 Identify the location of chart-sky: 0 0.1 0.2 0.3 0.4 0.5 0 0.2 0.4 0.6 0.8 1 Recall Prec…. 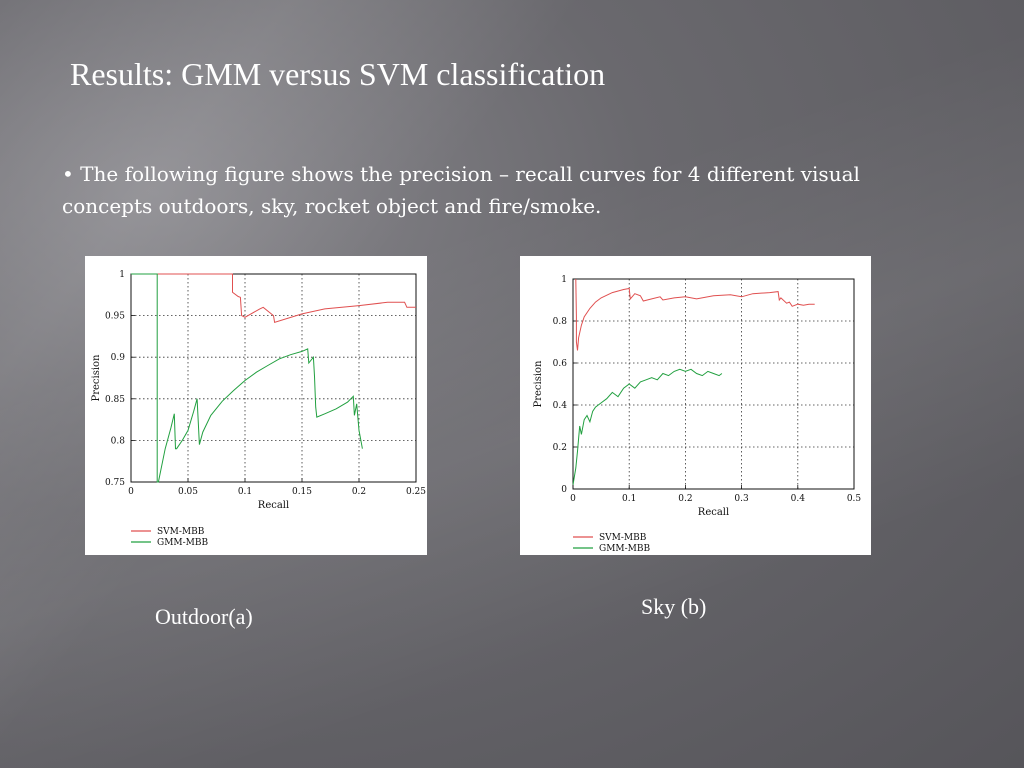
(697, 414).